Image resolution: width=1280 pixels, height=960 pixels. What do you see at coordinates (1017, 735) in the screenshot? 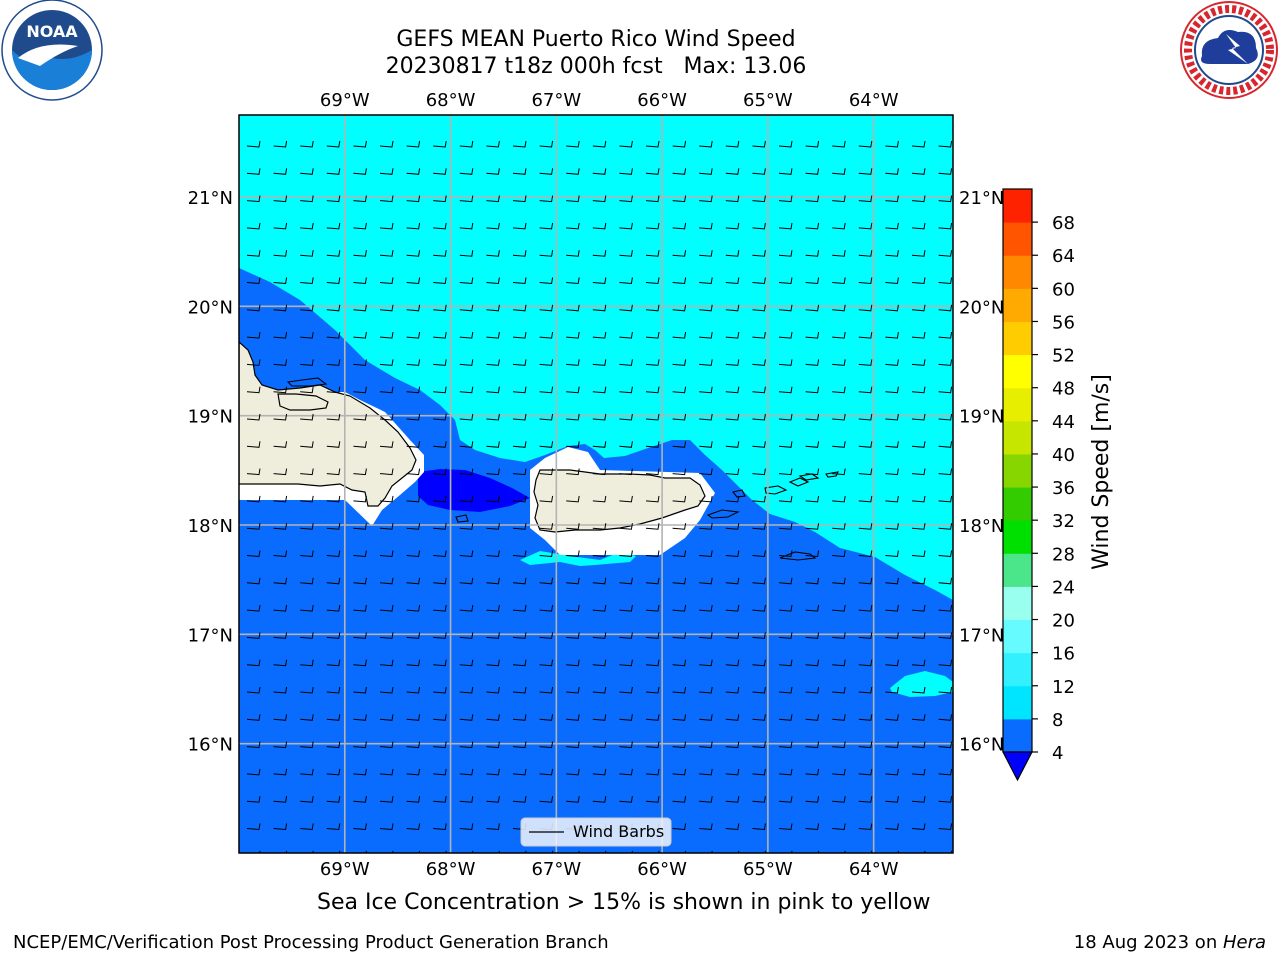
I see `colorbar-segment` at bounding box center [1017, 735].